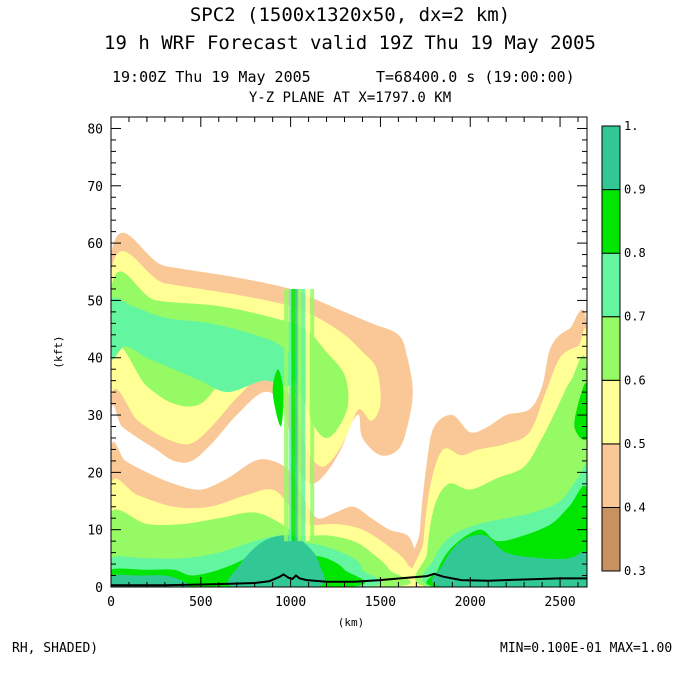 The width and height of the screenshot is (700, 700). What do you see at coordinates (95, 244) in the screenshot?
I see `y-tick-label: 60` at bounding box center [95, 244].